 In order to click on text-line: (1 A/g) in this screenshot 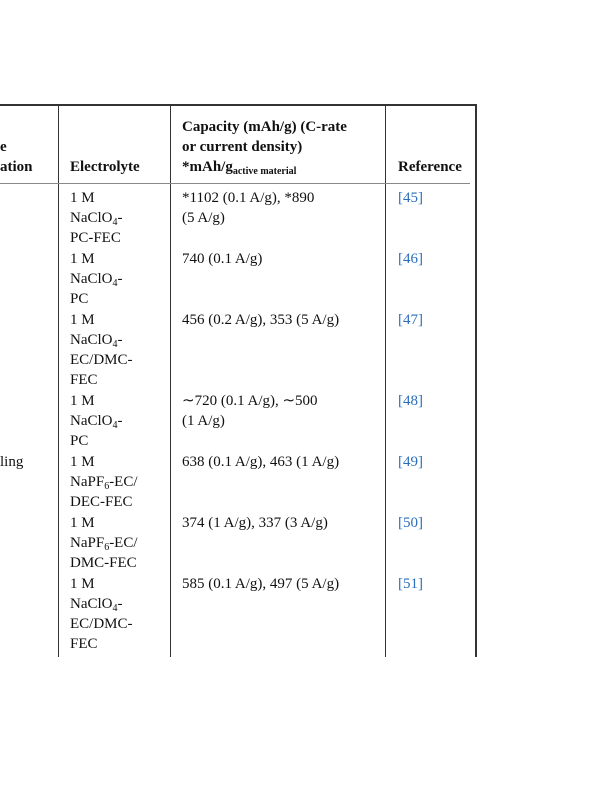, I will do `click(203, 421)`.